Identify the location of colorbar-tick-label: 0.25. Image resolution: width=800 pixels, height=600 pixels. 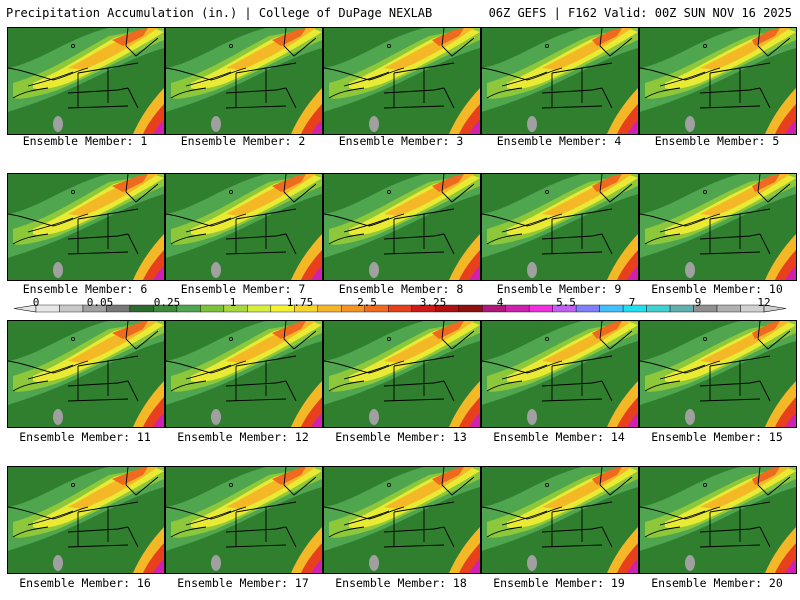
(167, 302).